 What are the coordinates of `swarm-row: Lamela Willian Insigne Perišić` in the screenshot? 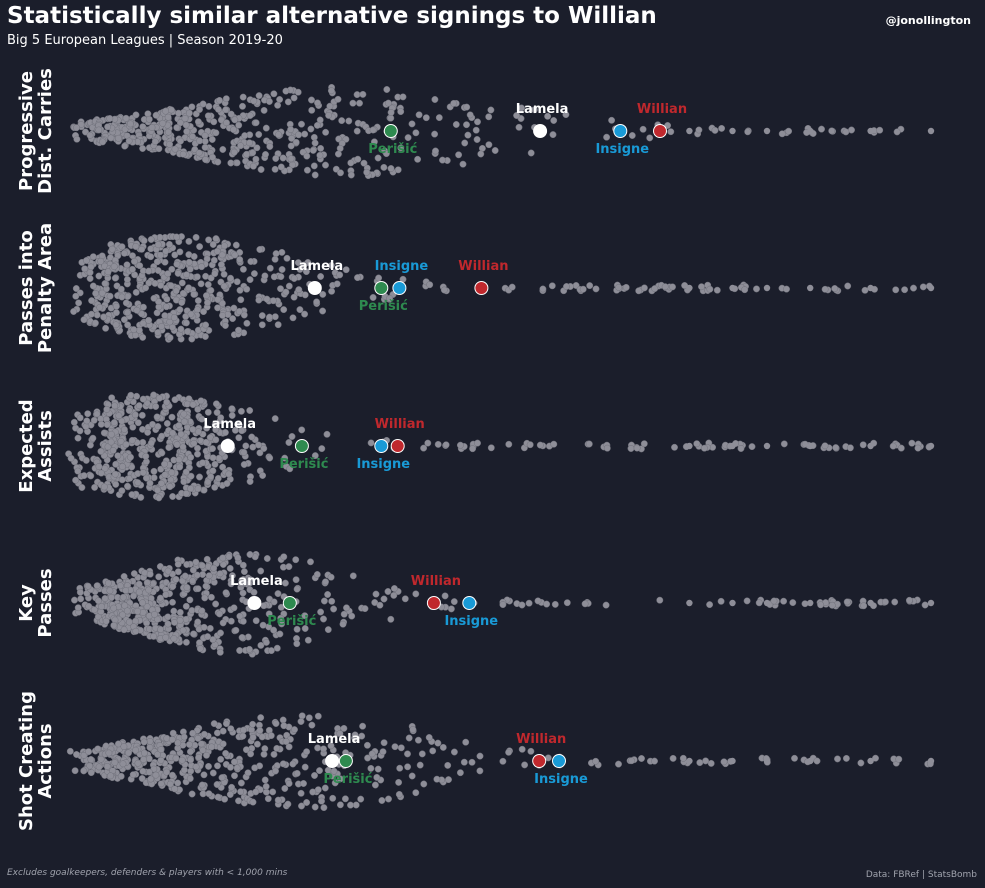 It's located at (503, 604).